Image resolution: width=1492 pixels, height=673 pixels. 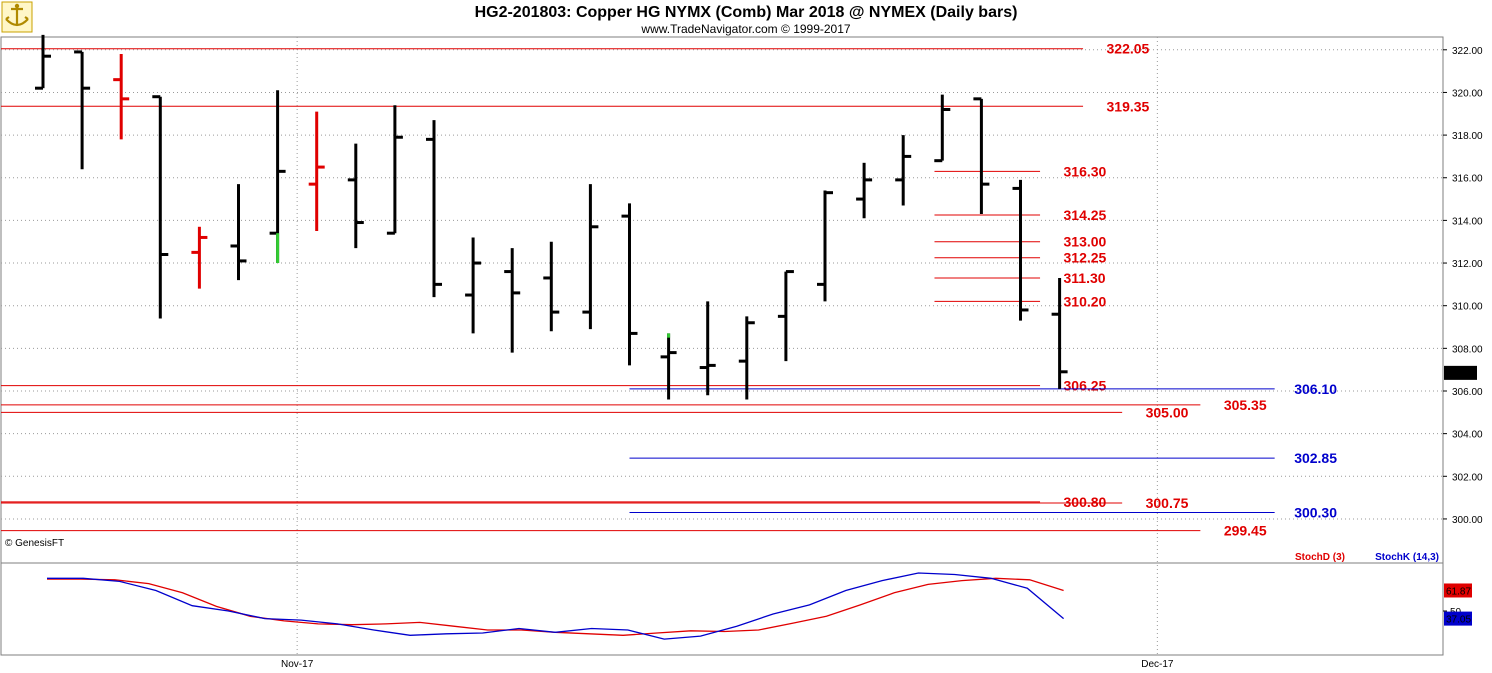 What do you see at coordinates (1467, 477) in the screenshot?
I see `y-tick-label: 302.00` at bounding box center [1467, 477].